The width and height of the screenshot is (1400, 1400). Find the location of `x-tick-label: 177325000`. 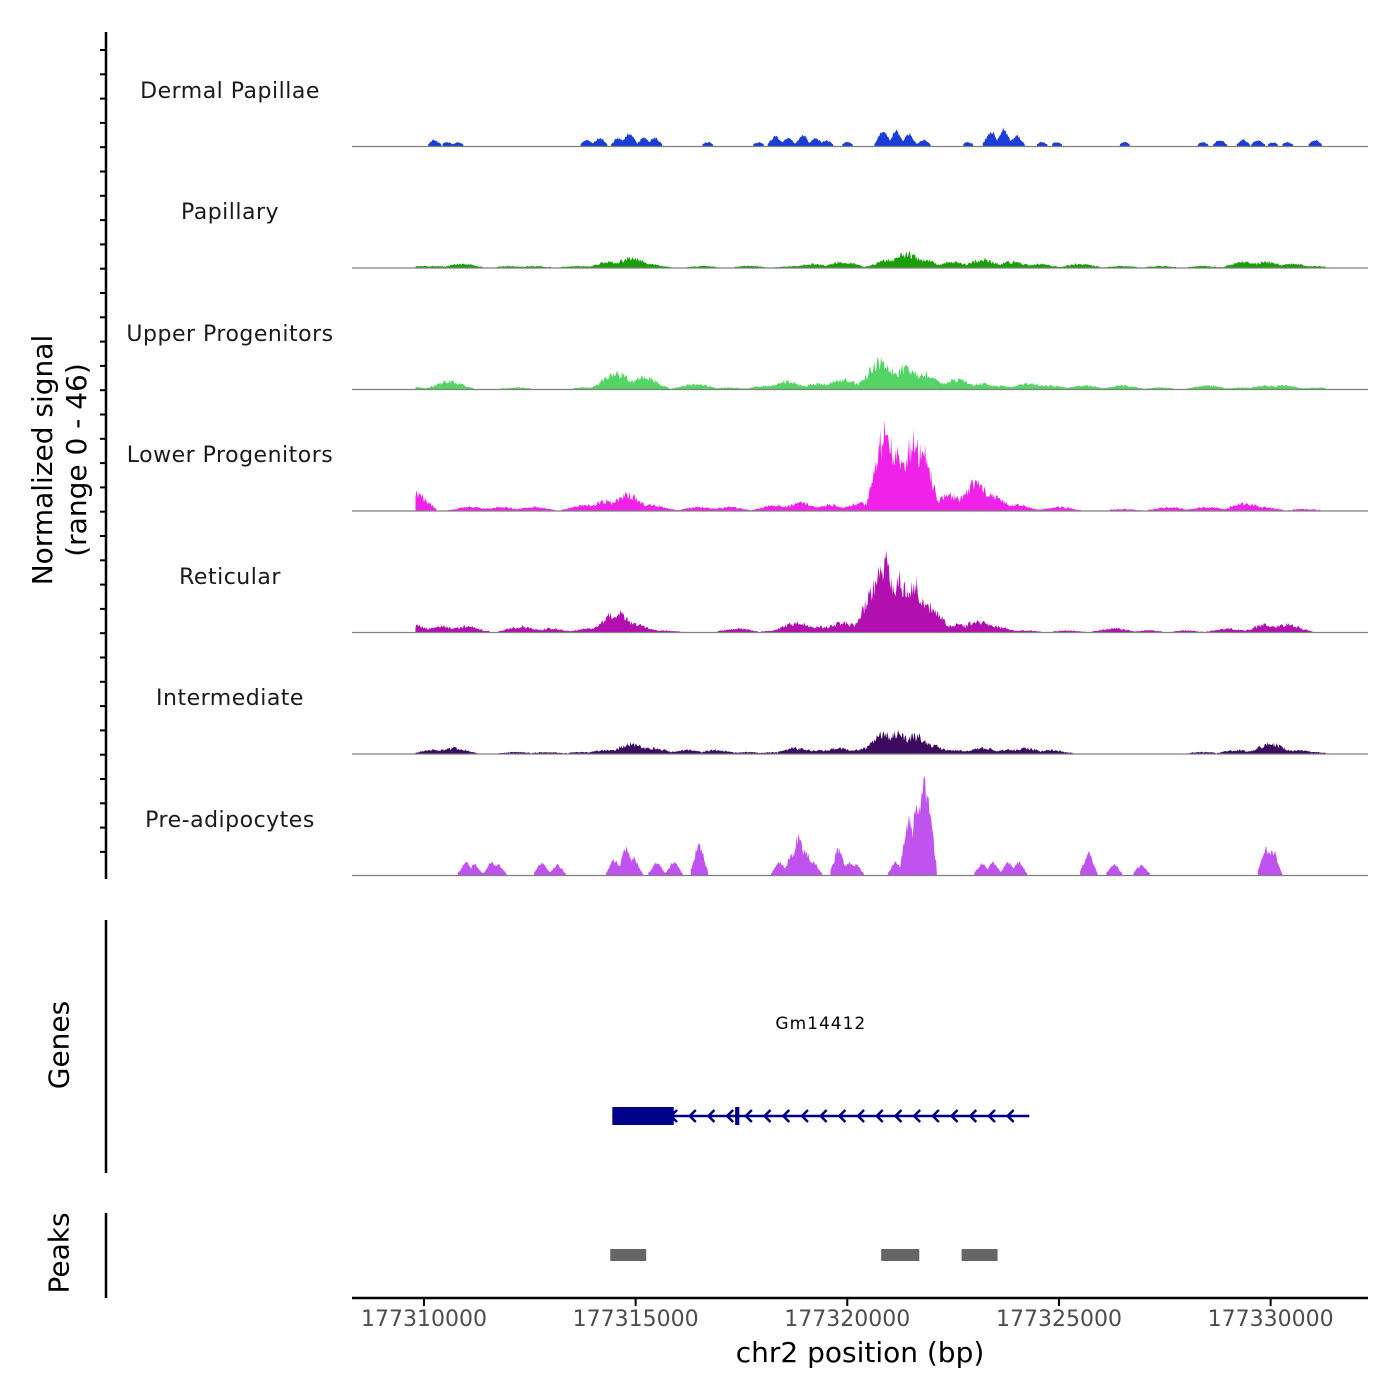

x-tick-label: 177325000 is located at coordinates (1058, 1319).